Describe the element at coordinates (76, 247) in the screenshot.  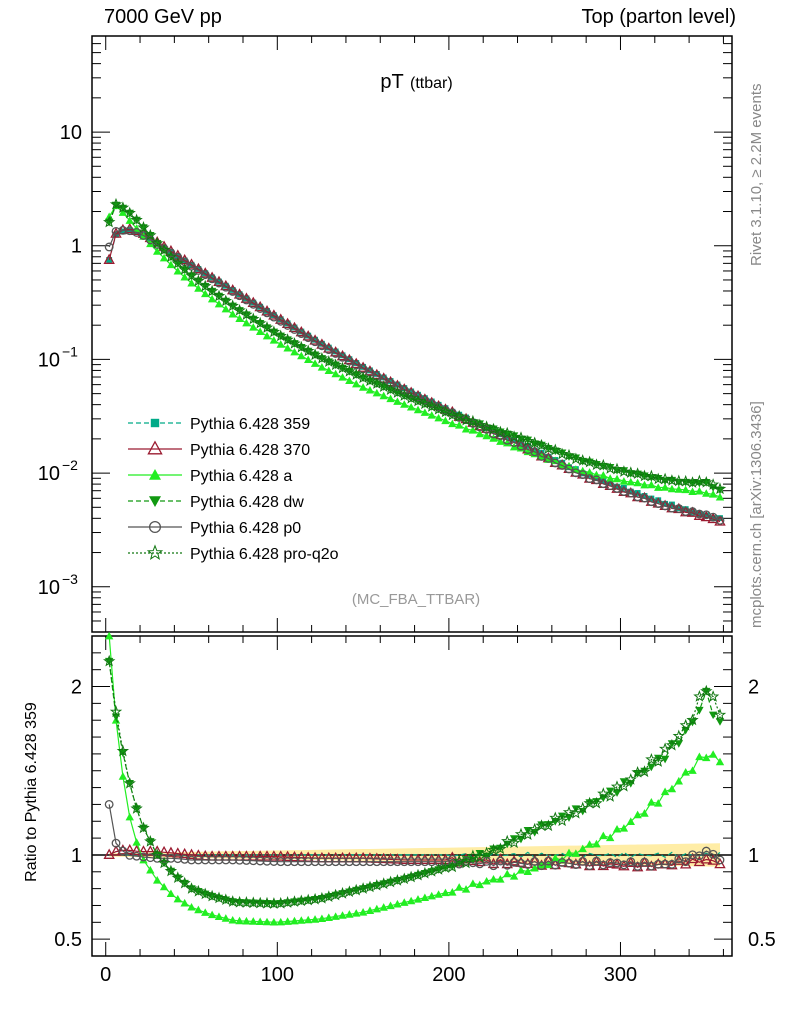
I see `y-tick-label: 1` at that location.